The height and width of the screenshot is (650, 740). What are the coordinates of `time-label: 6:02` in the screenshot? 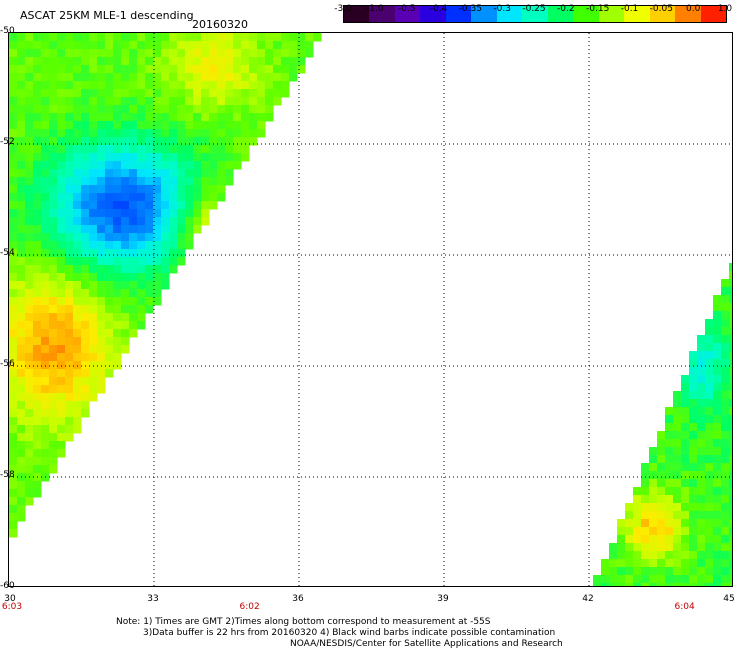 It's located at (249, 607).